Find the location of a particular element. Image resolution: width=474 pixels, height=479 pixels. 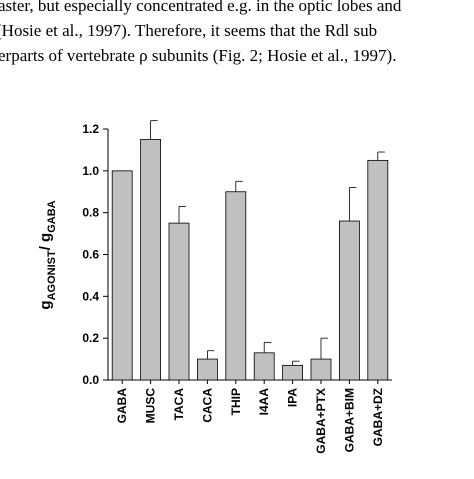

y-tick-label: 0.6 is located at coordinates (90, 255).